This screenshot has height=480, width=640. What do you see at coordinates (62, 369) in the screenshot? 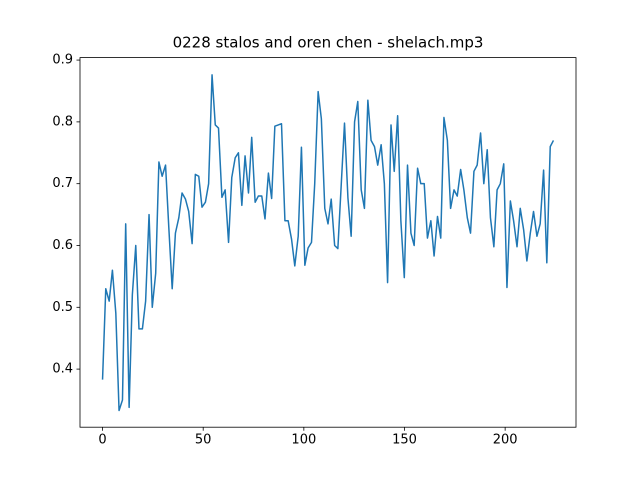
I see `y-tick-label: 0.4` at bounding box center [62, 369].